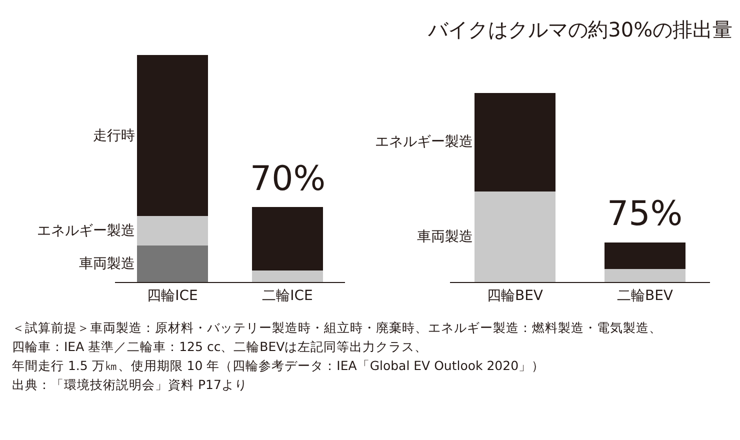 This screenshot has width=740, height=440. I want to click on x-tick-label: 四輪ICE, so click(172, 296).